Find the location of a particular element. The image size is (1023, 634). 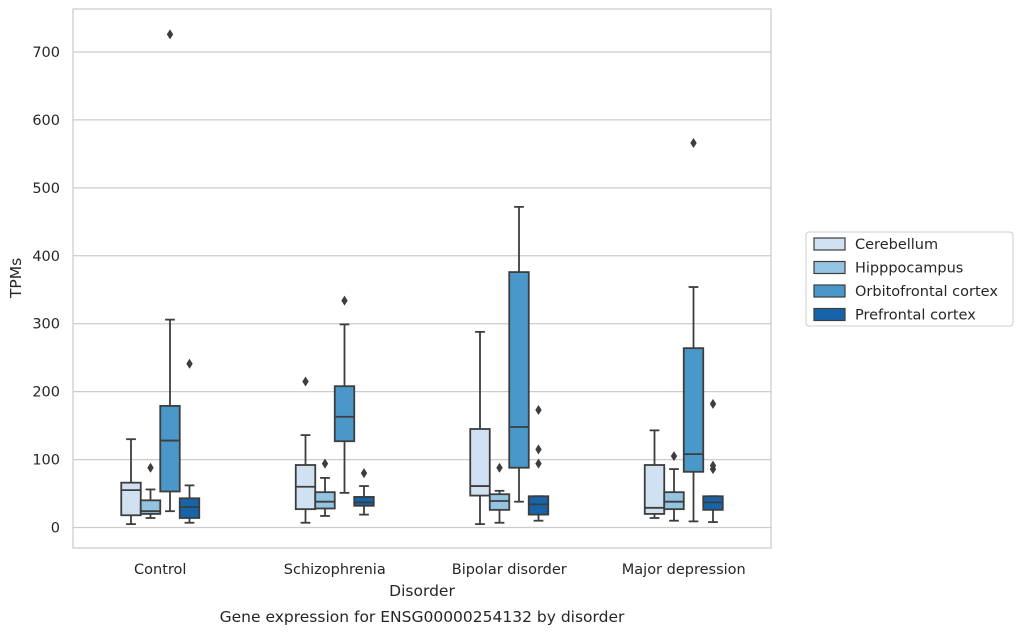

y-tick-label: 300 is located at coordinates (46, 325).